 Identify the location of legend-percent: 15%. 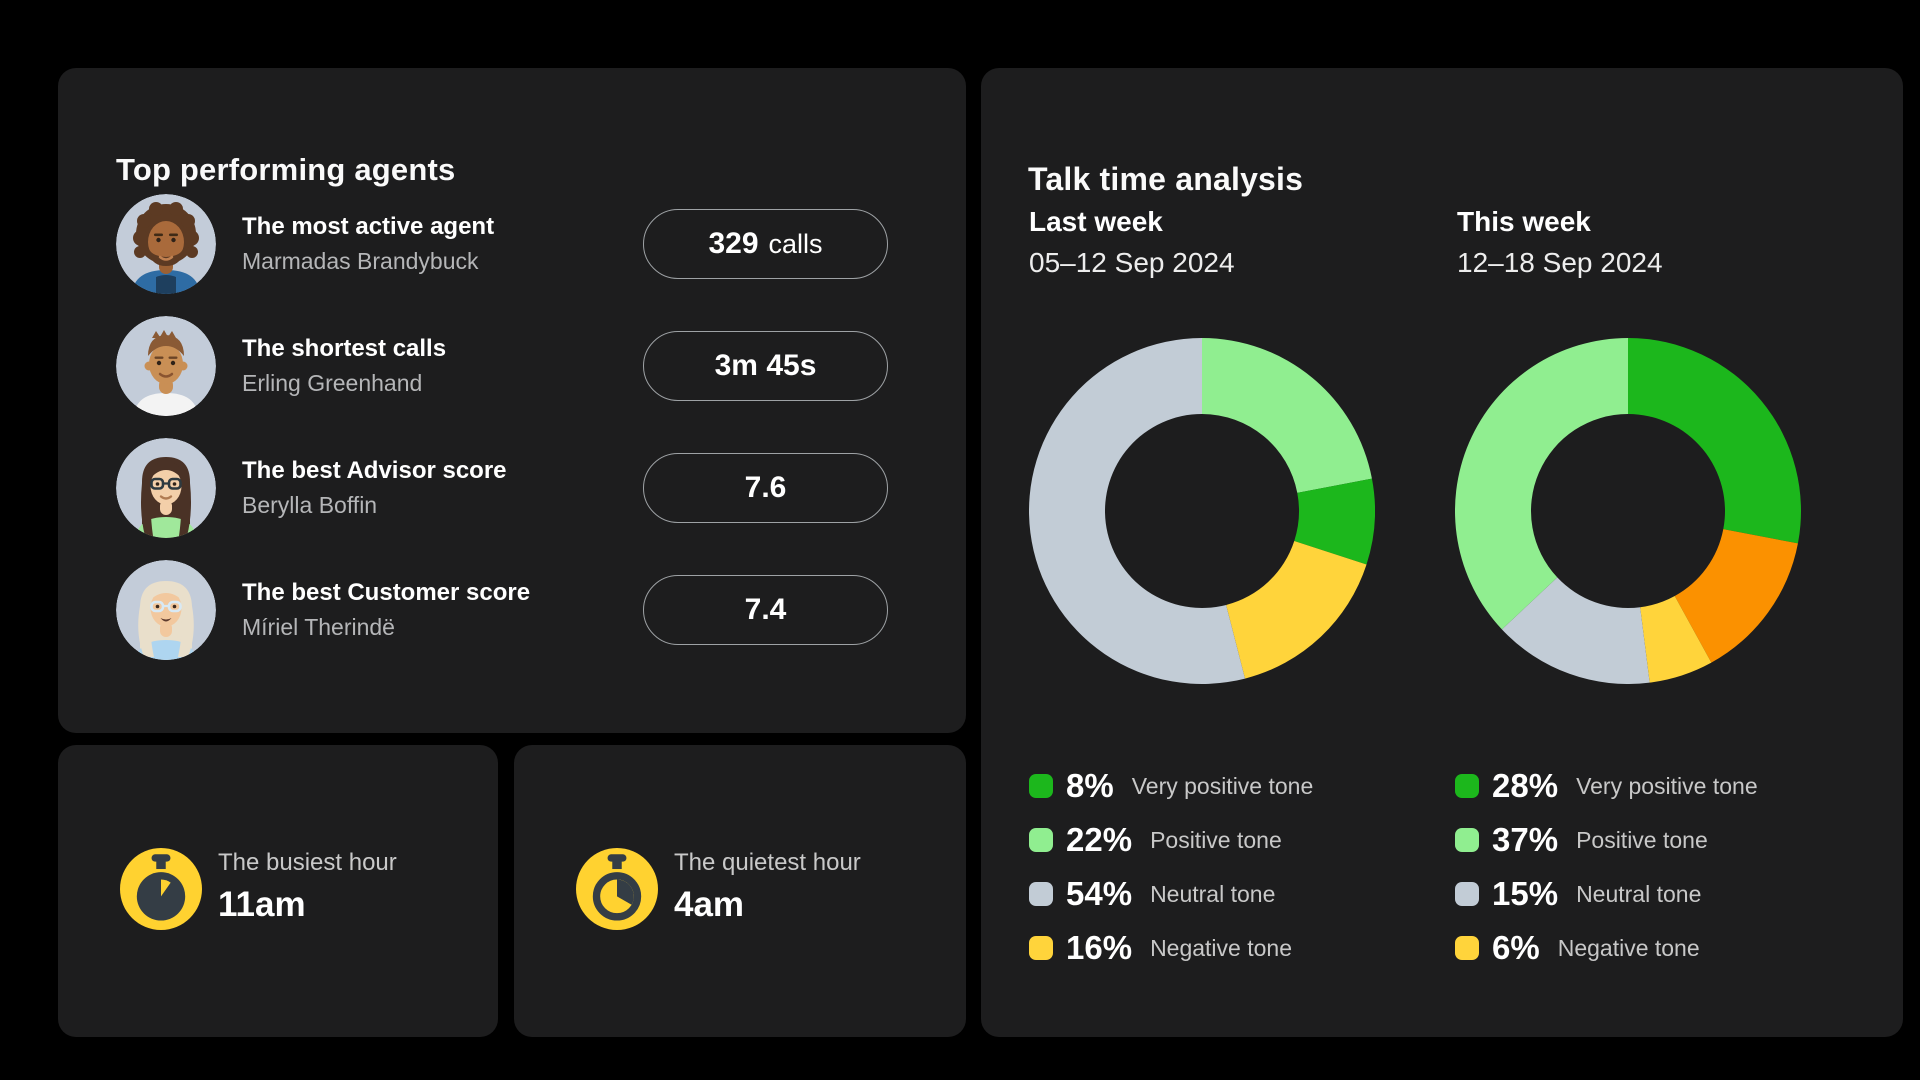
(1525, 893).